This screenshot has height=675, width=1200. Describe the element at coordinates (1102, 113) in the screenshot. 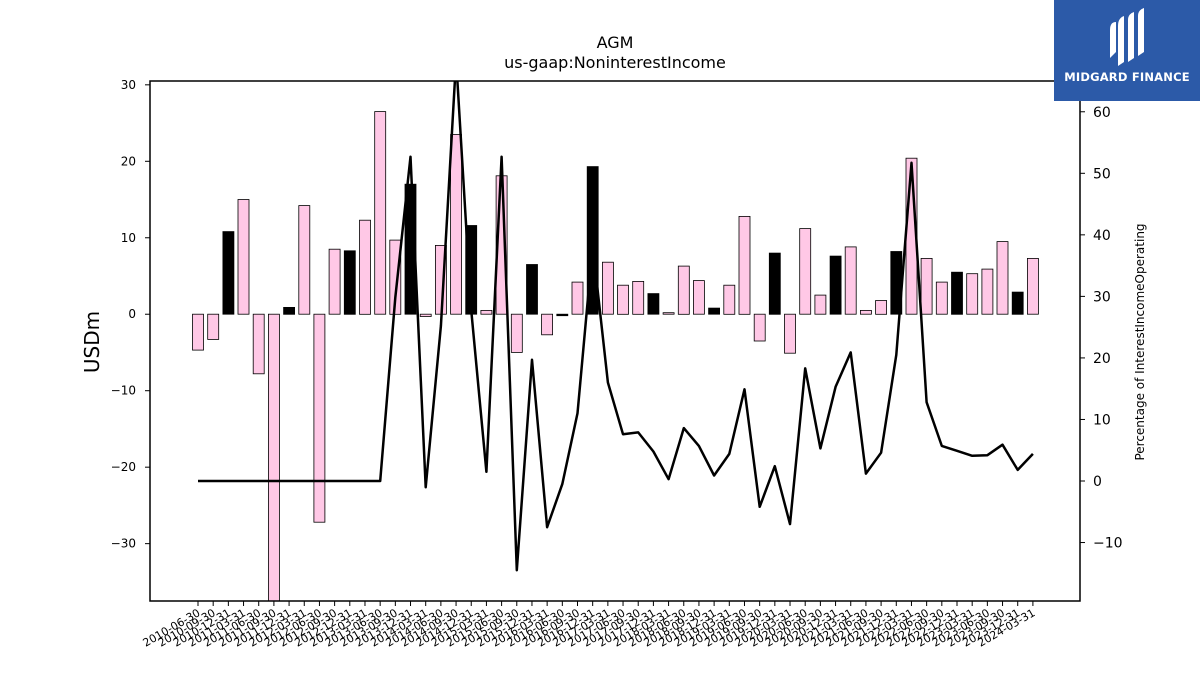

I see `y2-tick-label: 60` at that location.